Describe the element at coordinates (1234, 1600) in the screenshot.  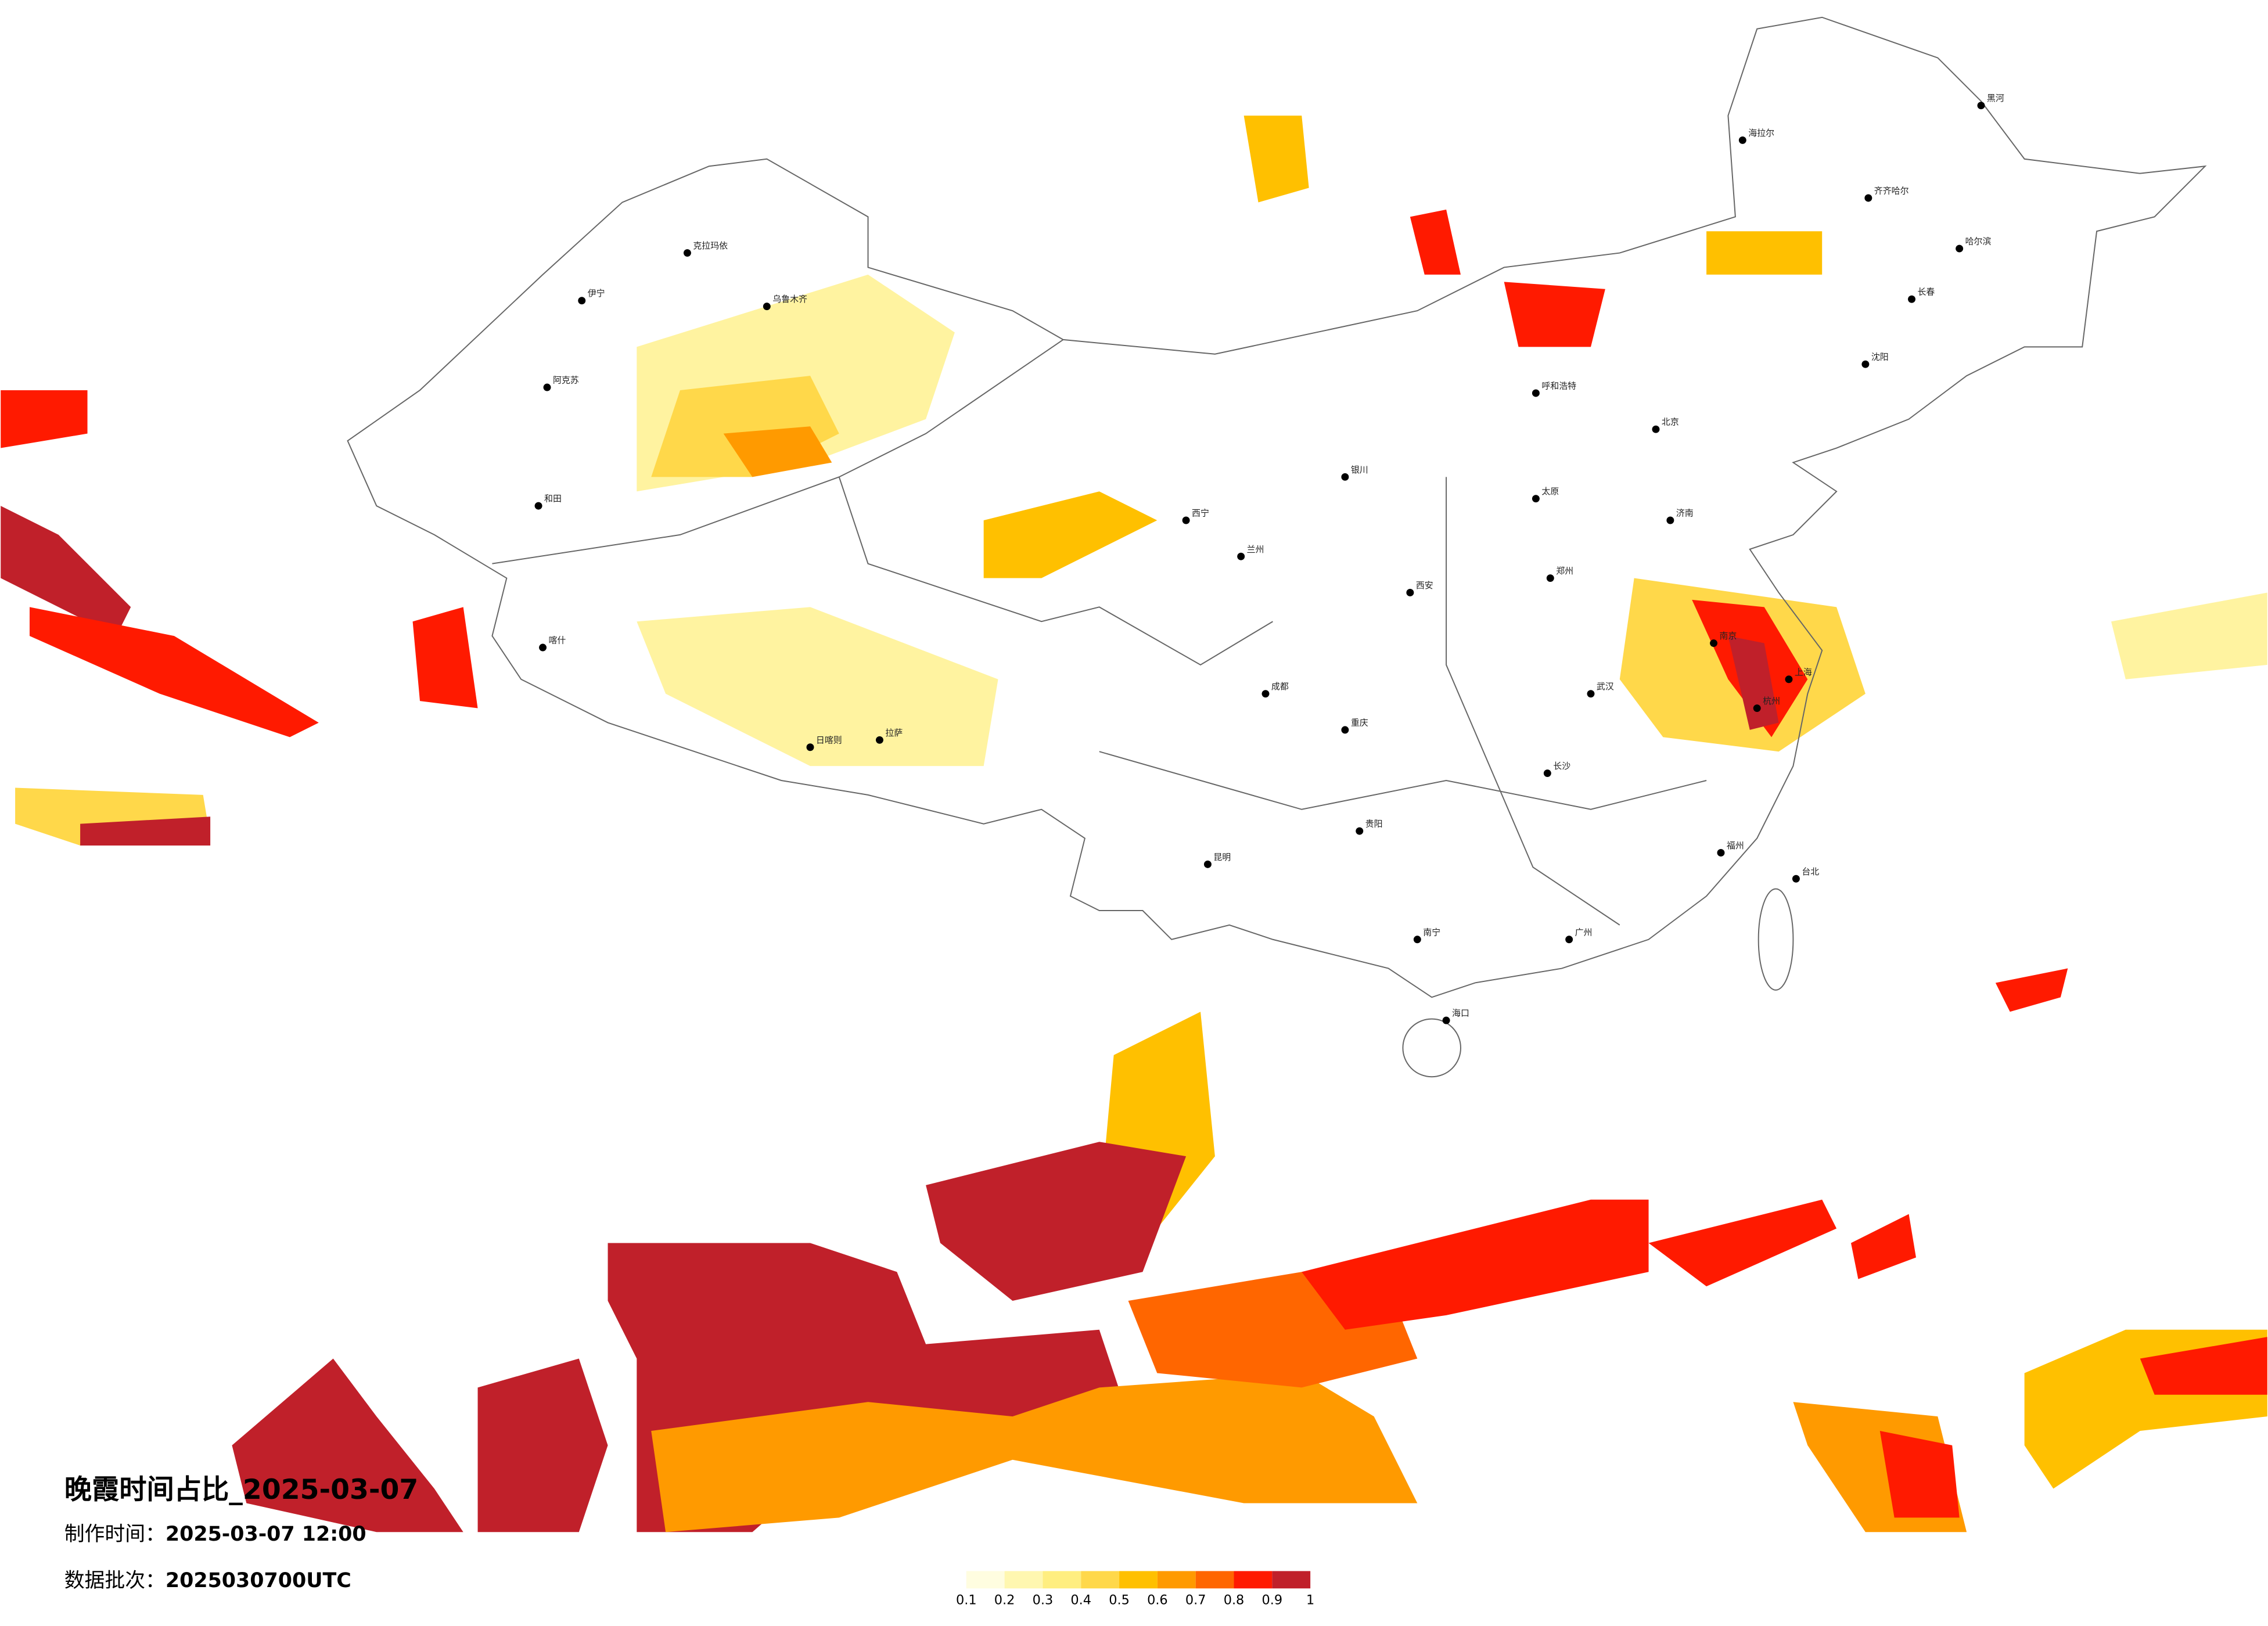
I see `legend-tick-label: 0.8` at that location.